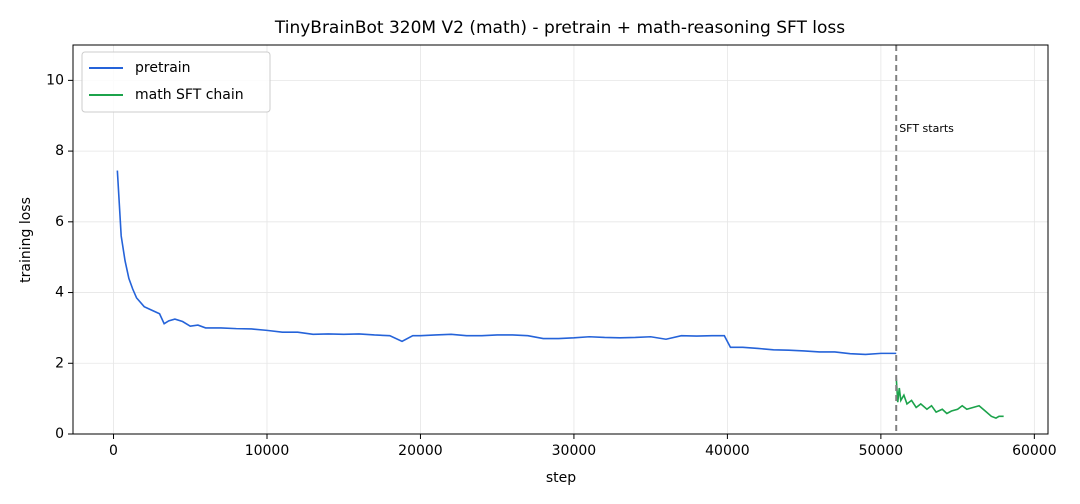 The height and width of the screenshot is (504, 1080). Describe the element at coordinates (163, 68) in the screenshot. I see `legend-label: pretrain` at that location.